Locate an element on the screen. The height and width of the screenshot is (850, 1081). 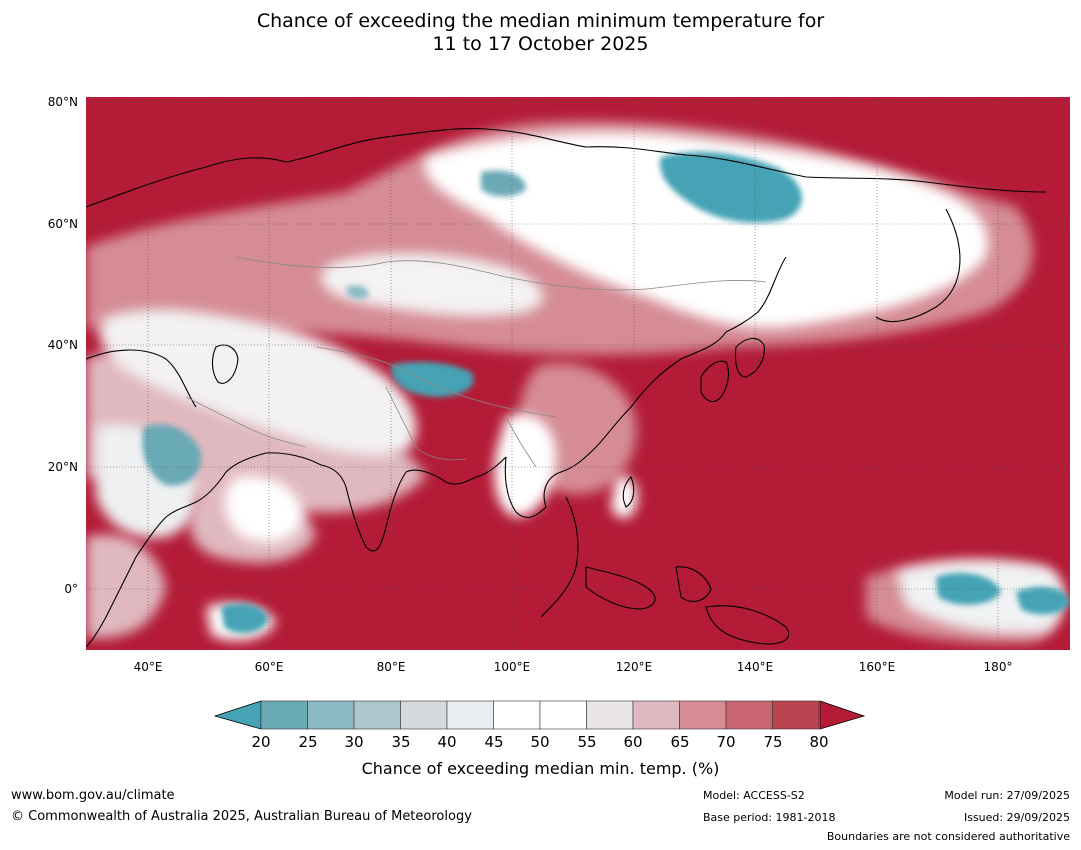
footer-model: Model: ACCESS-S2 is located at coordinates (754, 795).